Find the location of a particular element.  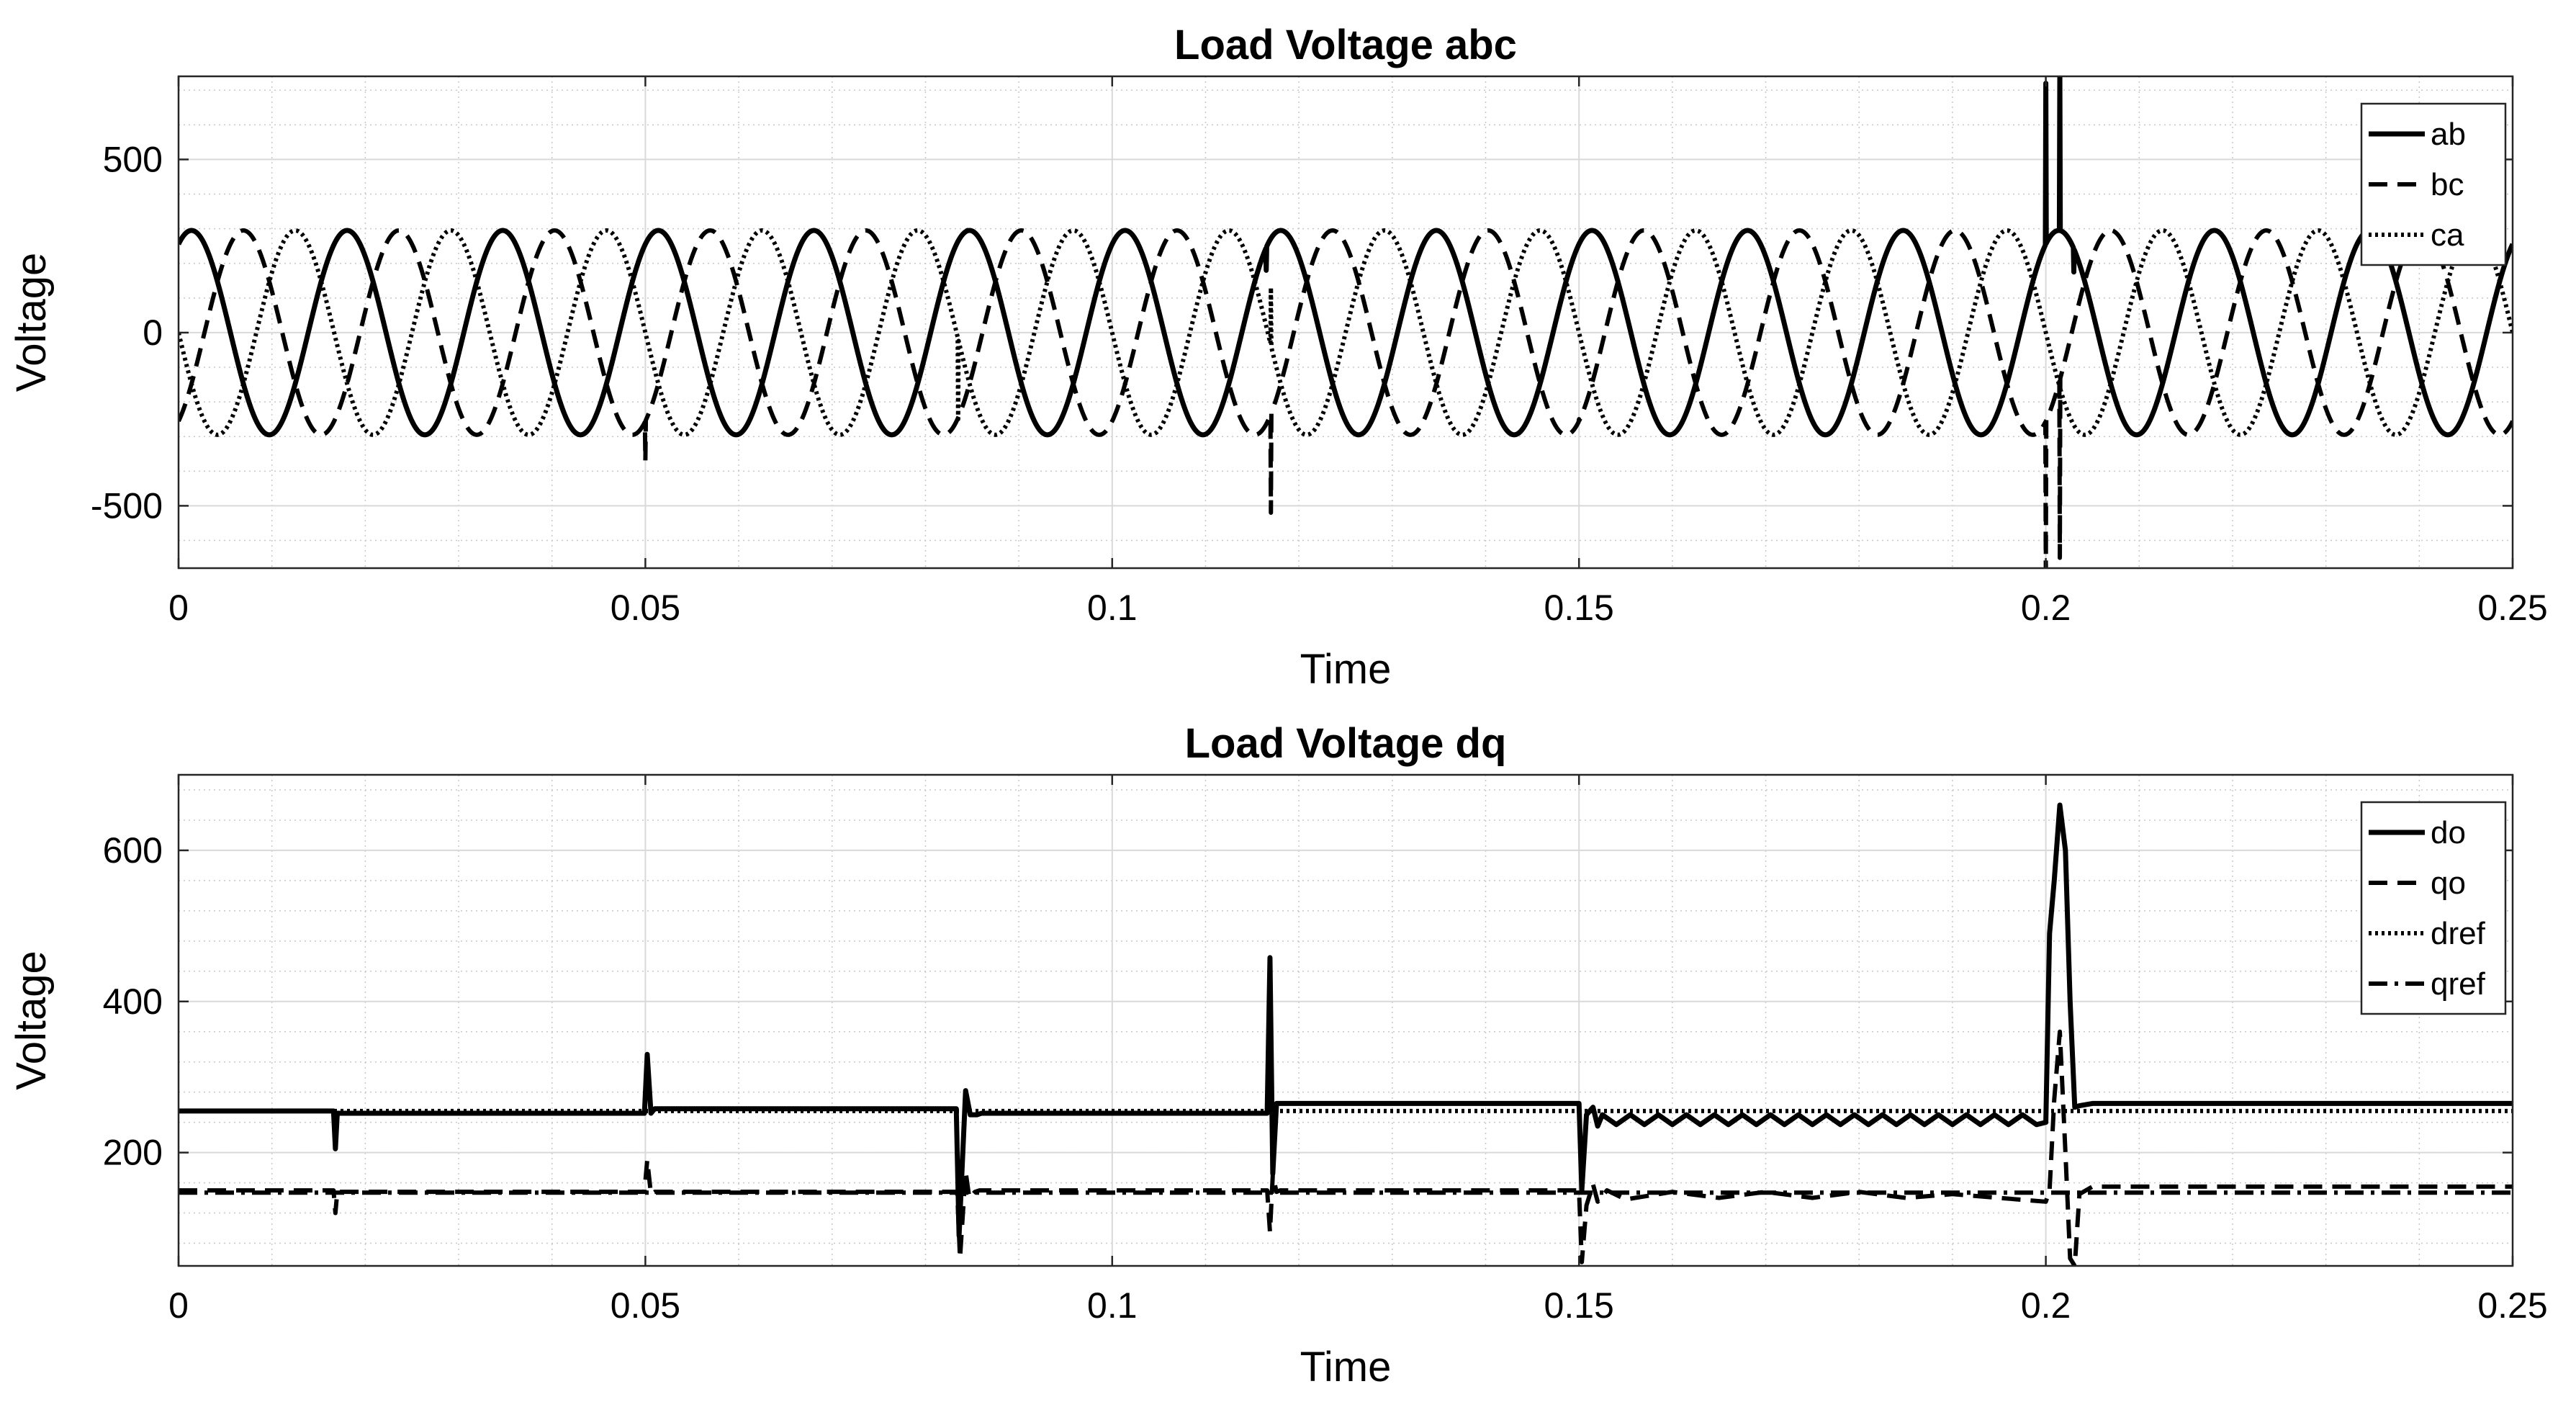

y-tick-label: 500 is located at coordinates (133, 159).